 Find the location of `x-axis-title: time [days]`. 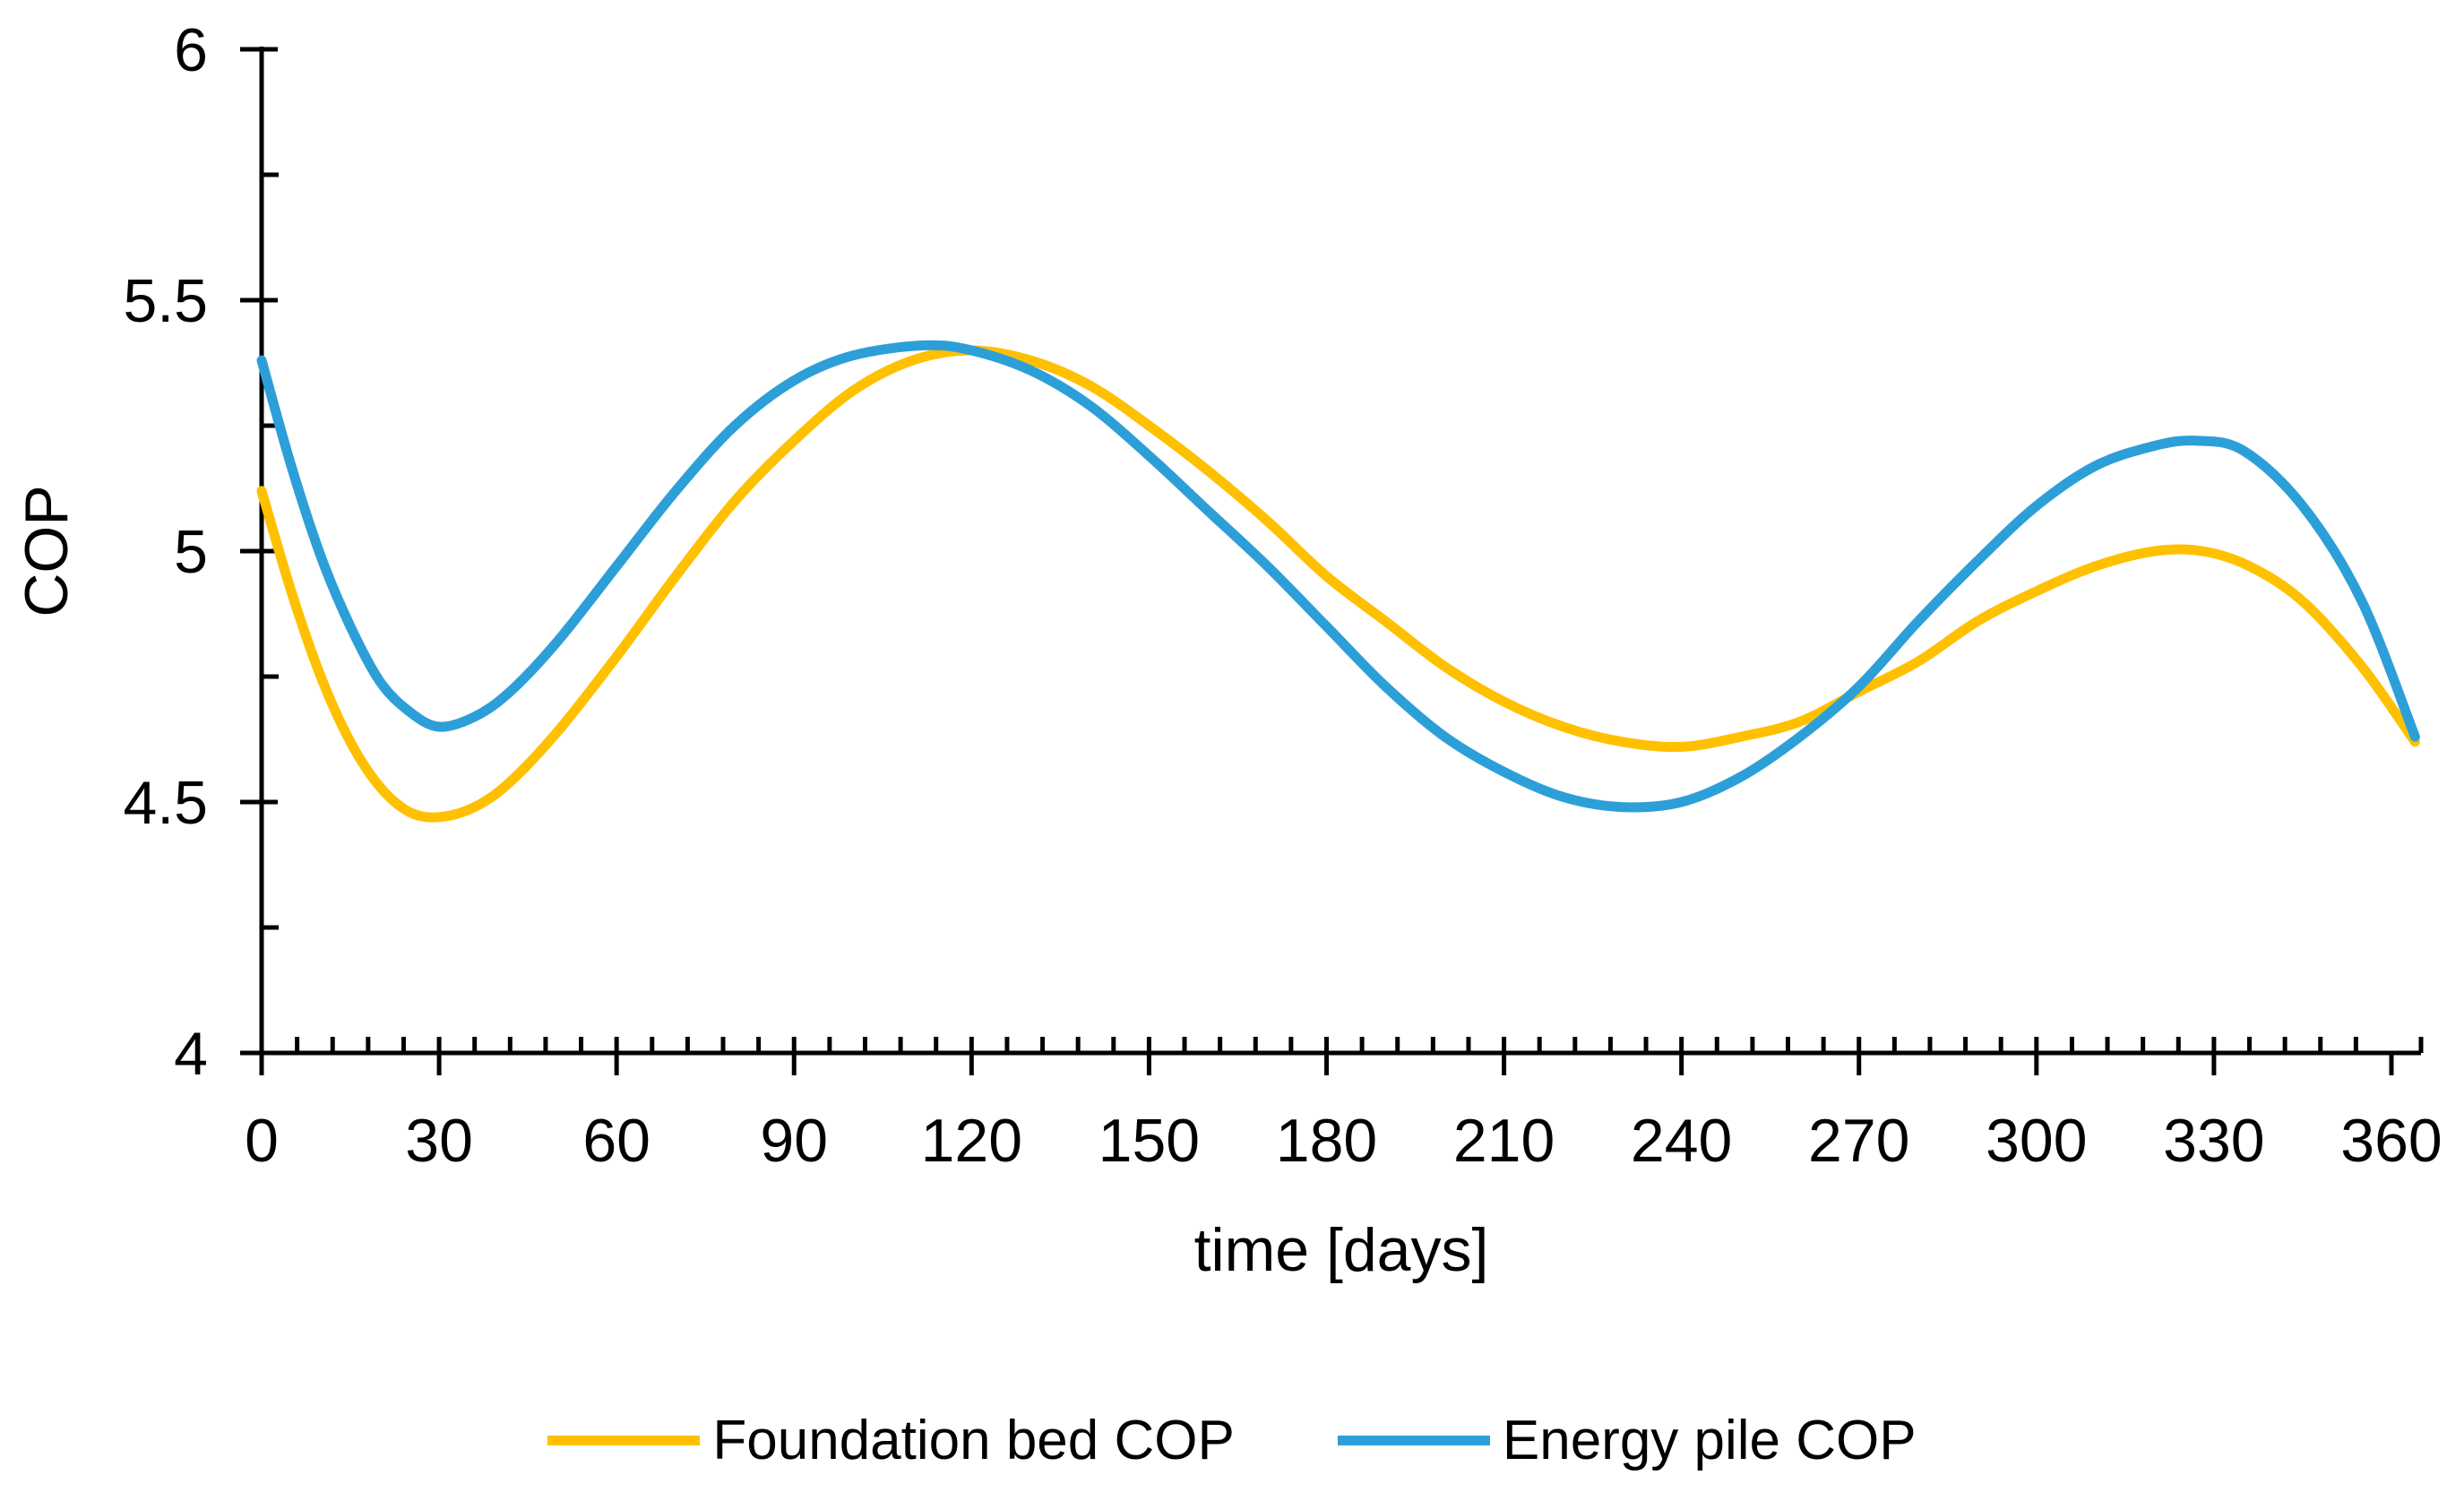

x-axis-title: time [days] is located at coordinates (1341, 1250).